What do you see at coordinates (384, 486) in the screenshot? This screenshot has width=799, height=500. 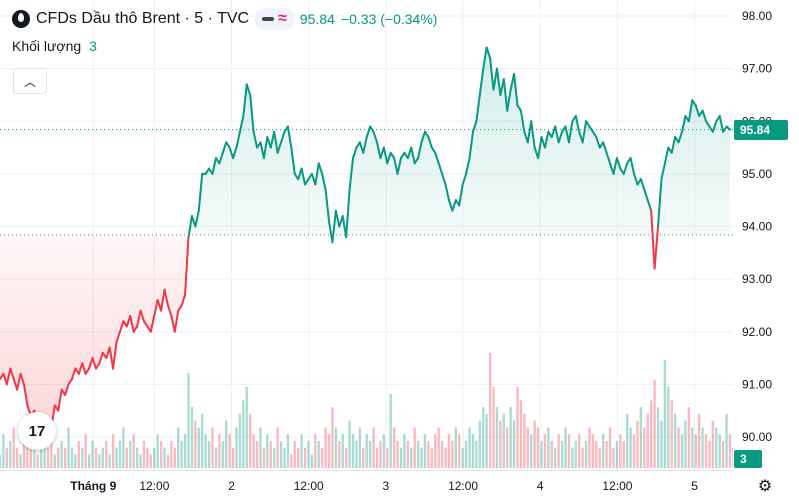 I see `time-axis: Tháng 9 12:00 2 12:00 3 12:00 4 12:00 5` at bounding box center [384, 486].